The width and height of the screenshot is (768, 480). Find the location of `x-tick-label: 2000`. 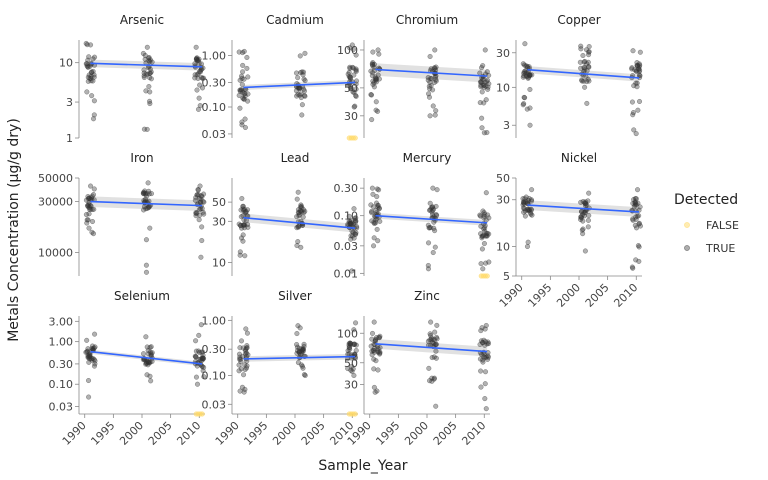

x-tick-label: 2000 is located at coordinates (284, 433).